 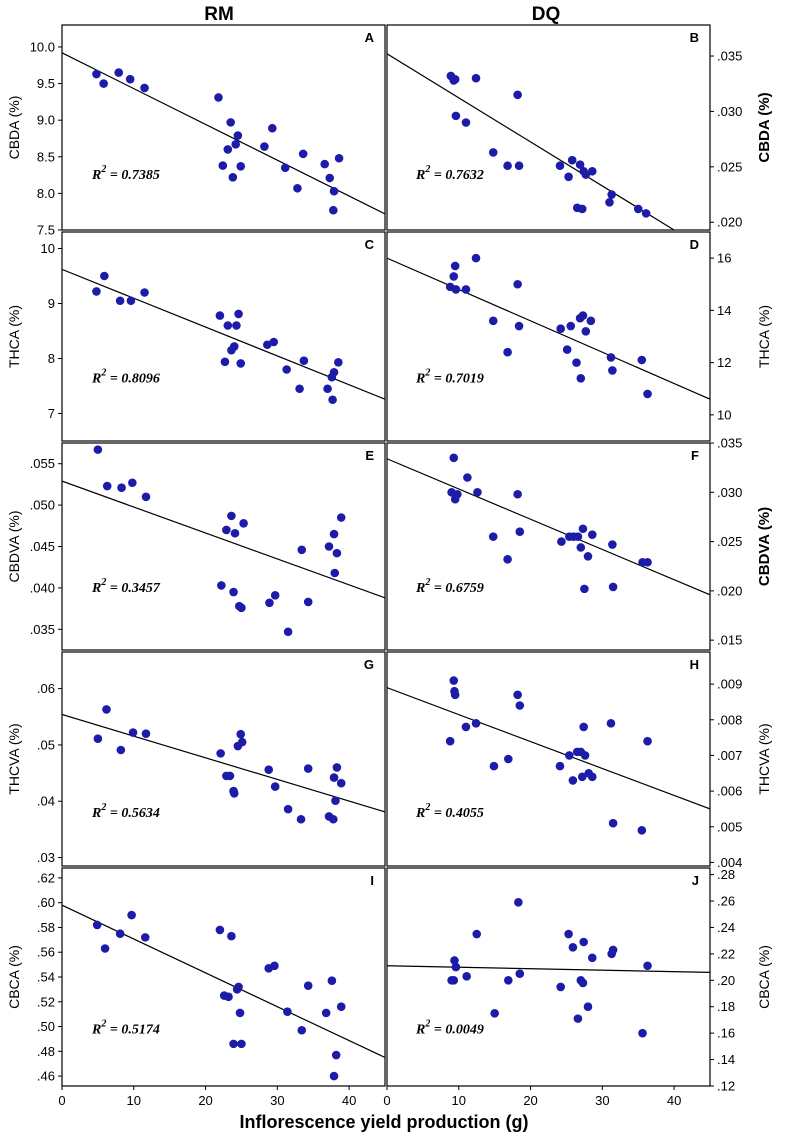 I want to click on panel-a-r2-exponent: 2, so click(x=103, y=169).